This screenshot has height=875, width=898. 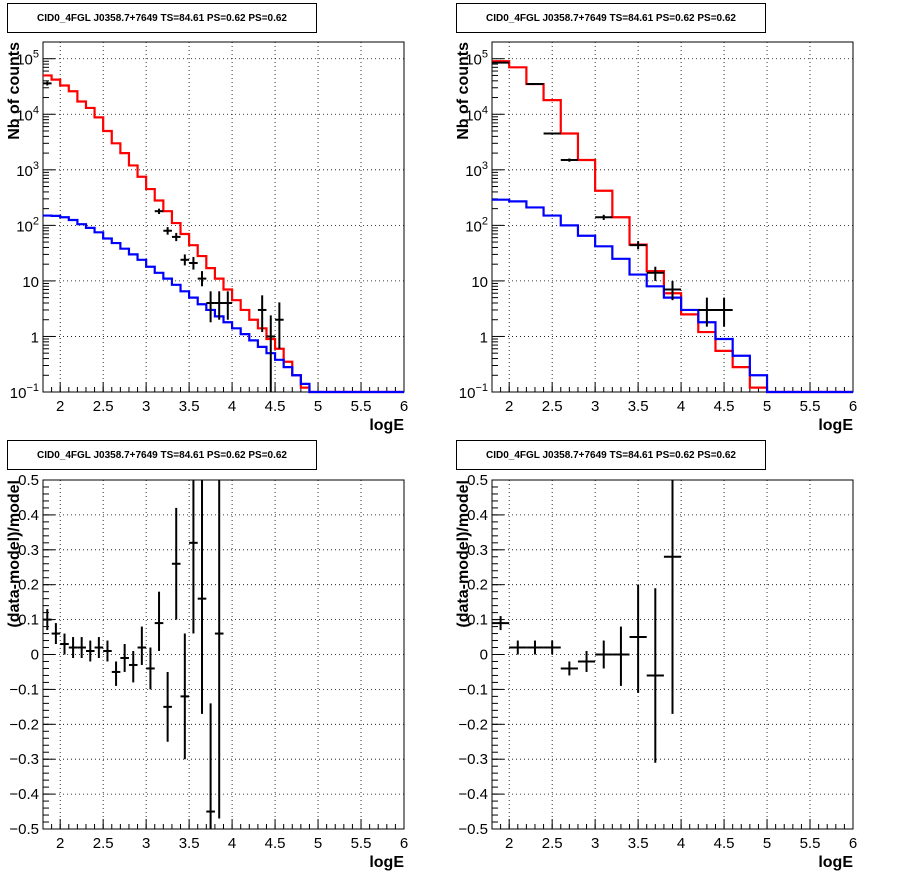 I want to click on y-tick-label: 0.5, so click(x=477, y=480).